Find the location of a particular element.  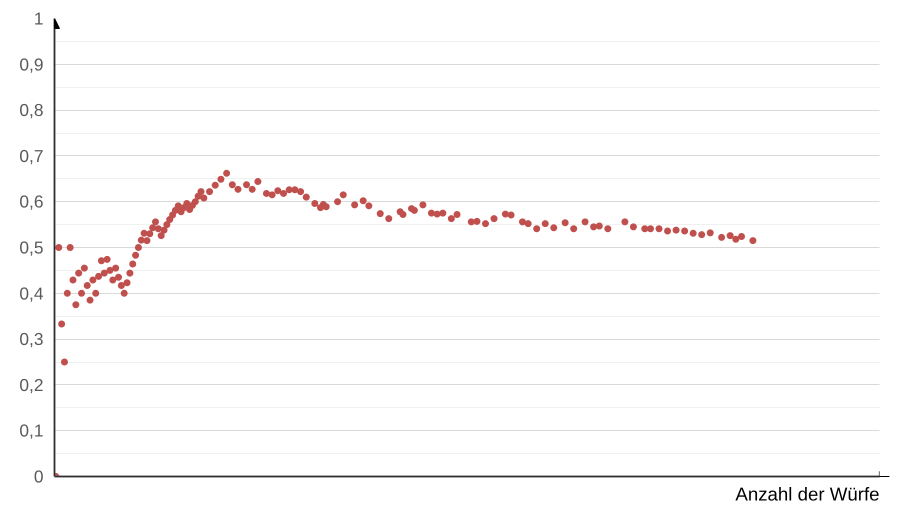

y-tick-label: 0,6 is located at coordinates (31, 202).